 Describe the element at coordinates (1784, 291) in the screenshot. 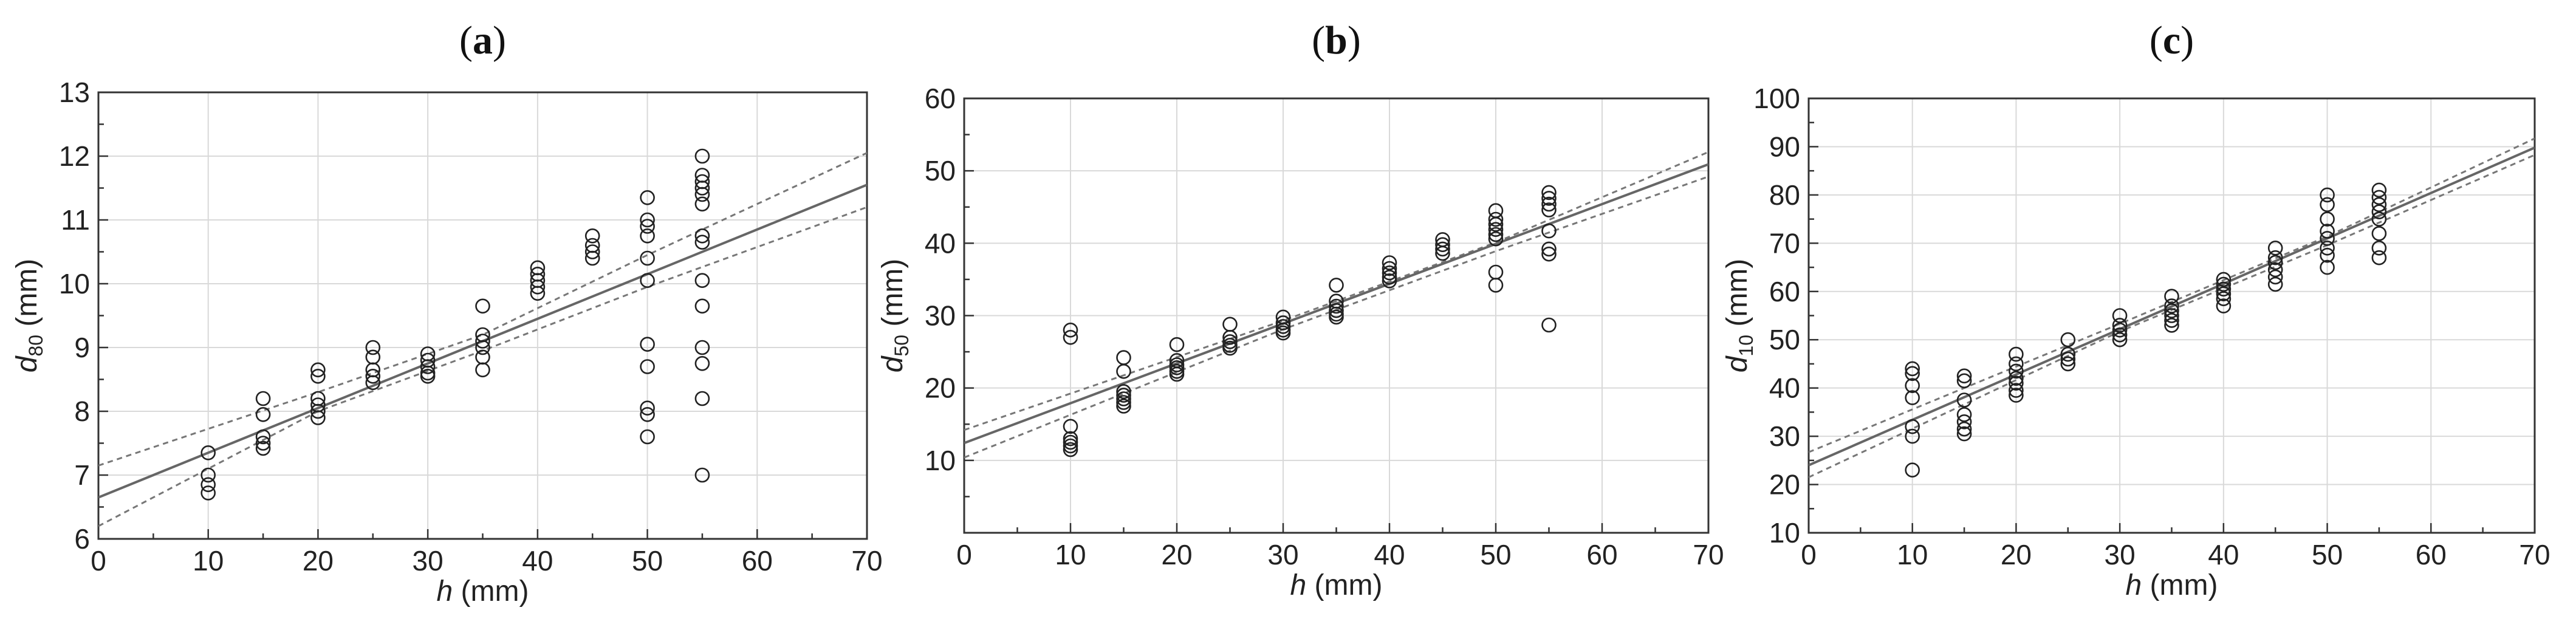

I see `y-tick-label: 60` at that location.